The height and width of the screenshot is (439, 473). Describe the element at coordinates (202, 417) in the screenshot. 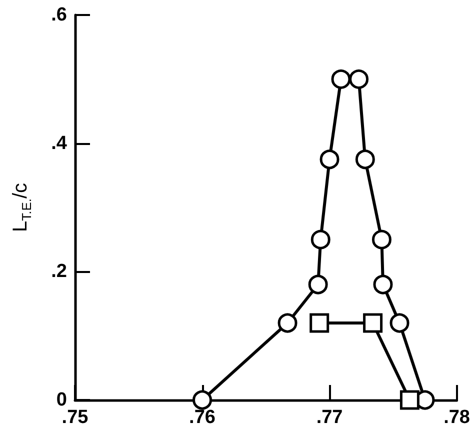

I see `x-tick-label: .76` at that location.